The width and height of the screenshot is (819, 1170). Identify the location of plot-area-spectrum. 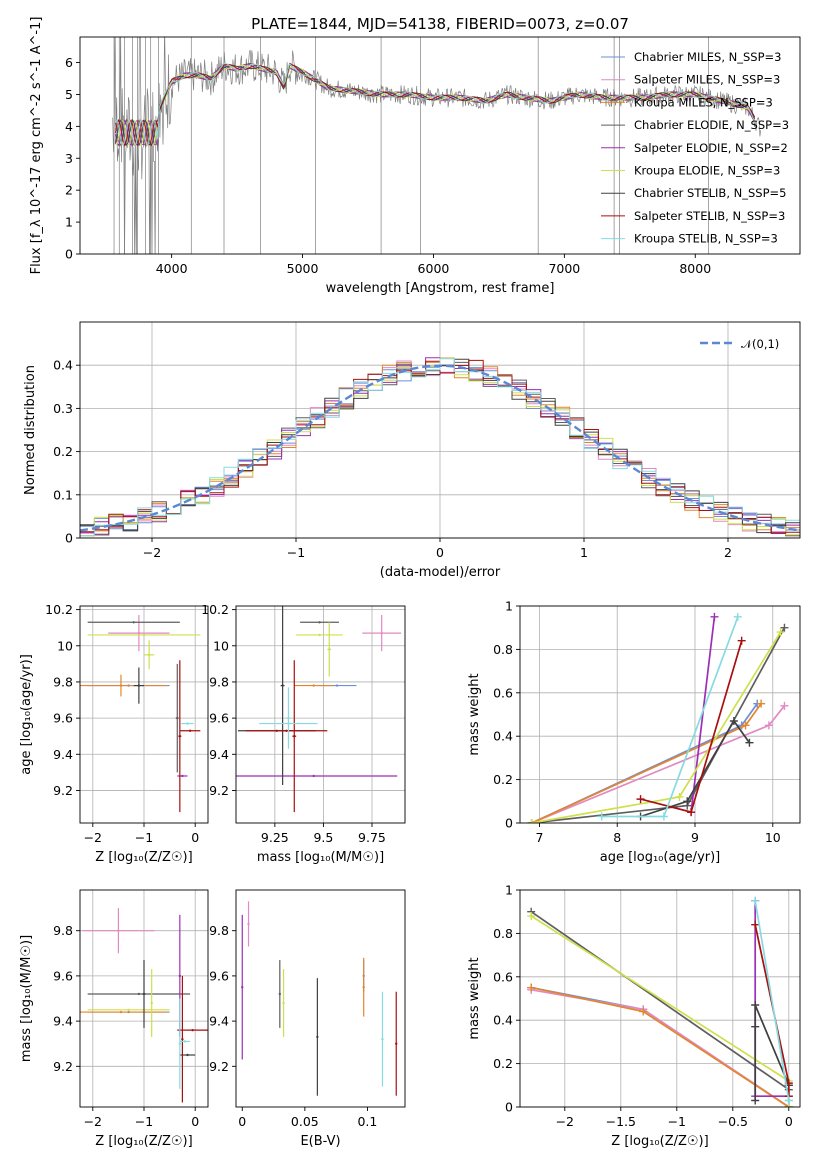
(437, 145).